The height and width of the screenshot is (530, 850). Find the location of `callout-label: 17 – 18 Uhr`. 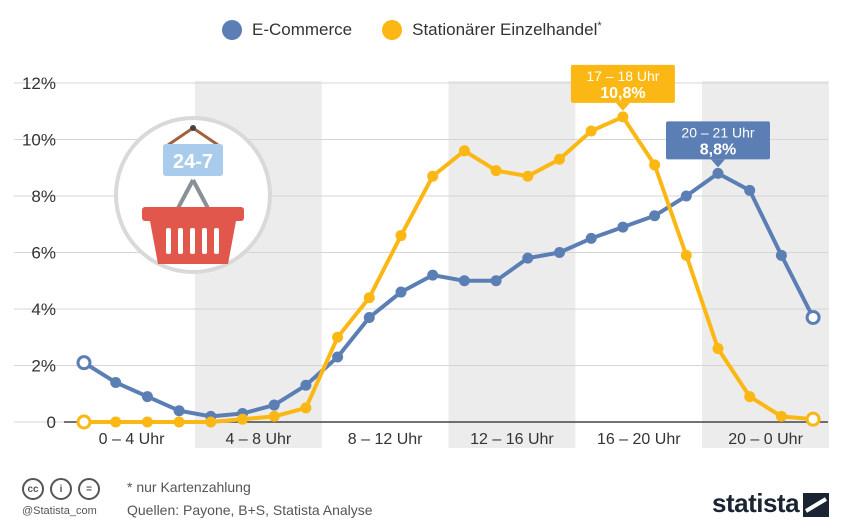

callout-label: 17 – 18 Uhr is located at coordinates (622, 76).